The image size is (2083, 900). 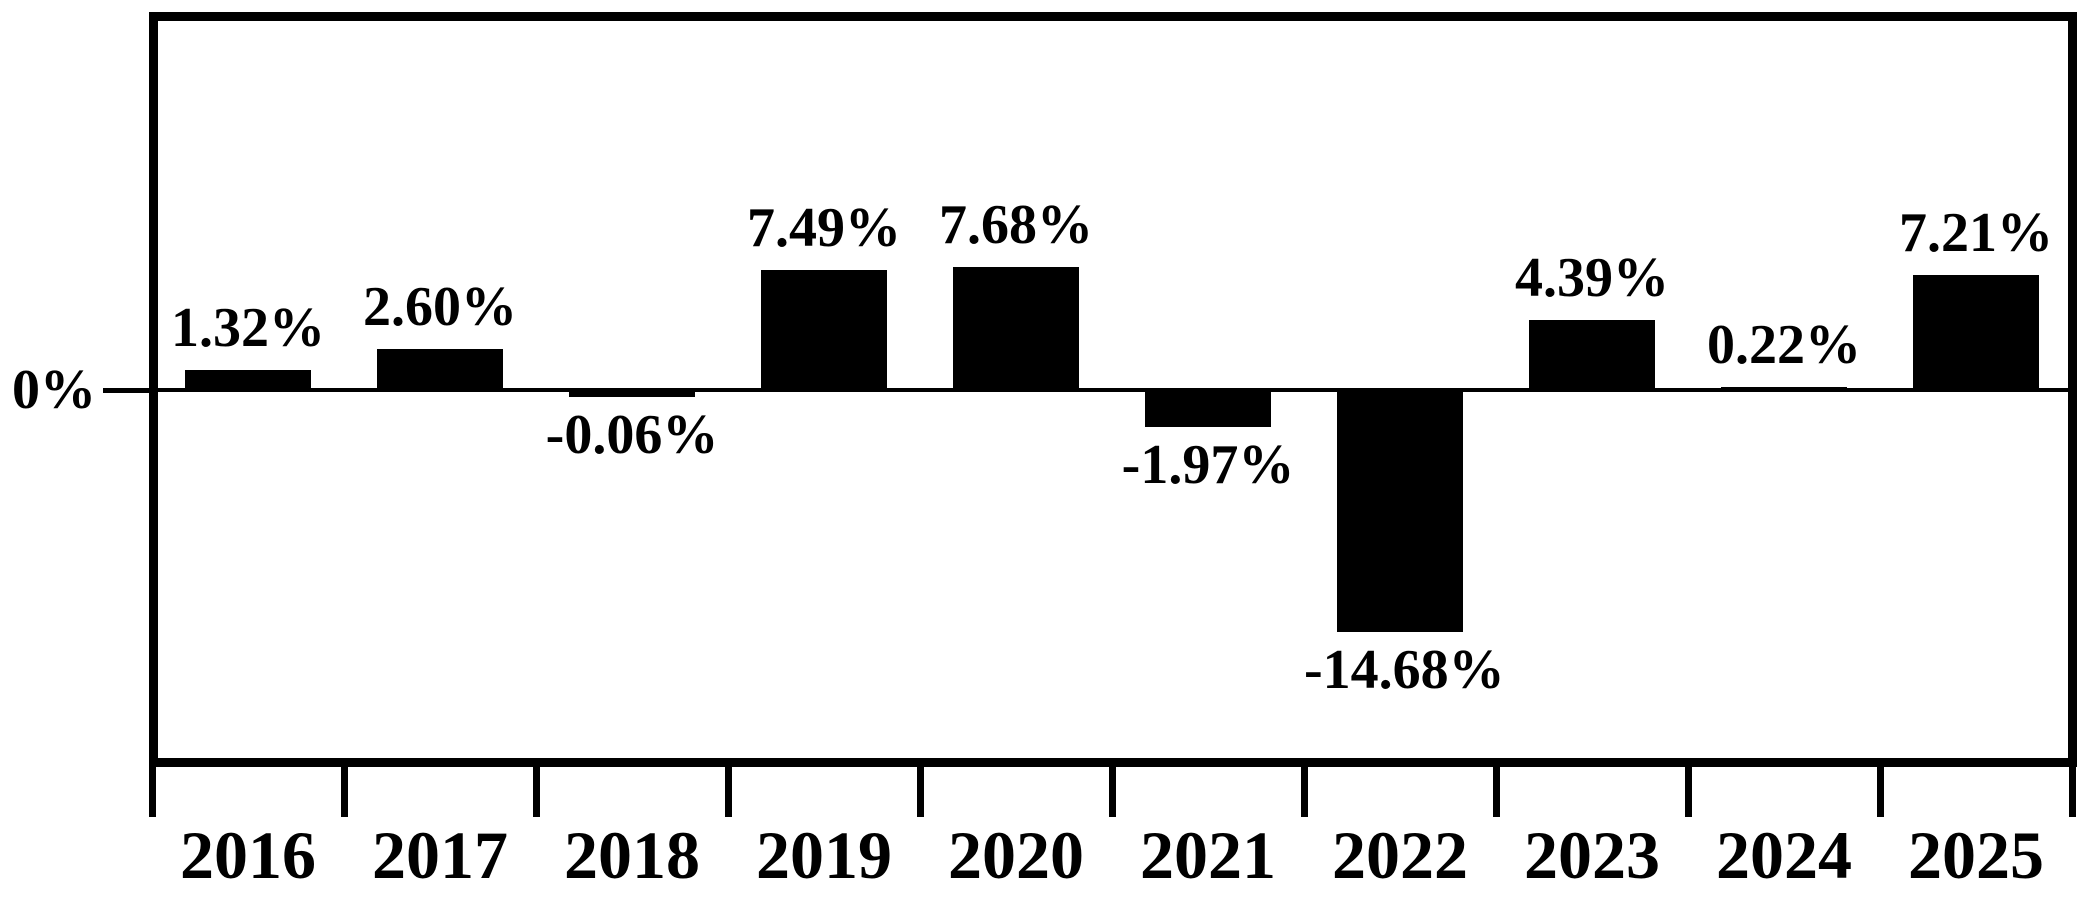 I want to click on x-axis-label-2021: 2021, so click(x=1208, y=855).